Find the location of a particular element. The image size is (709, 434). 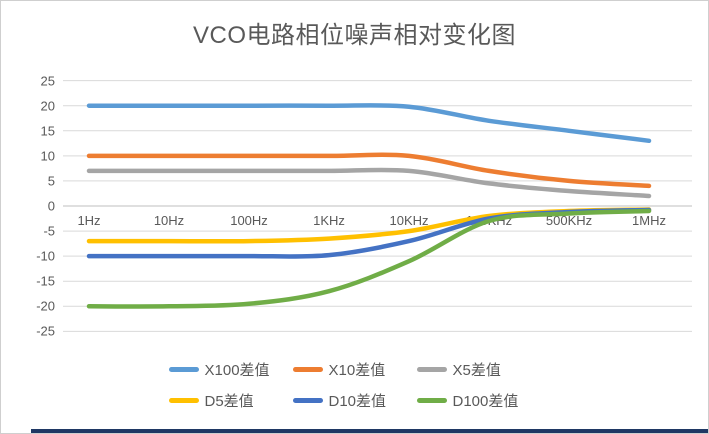

y-axis-tick: -5 is located at coordinates (49, 231).